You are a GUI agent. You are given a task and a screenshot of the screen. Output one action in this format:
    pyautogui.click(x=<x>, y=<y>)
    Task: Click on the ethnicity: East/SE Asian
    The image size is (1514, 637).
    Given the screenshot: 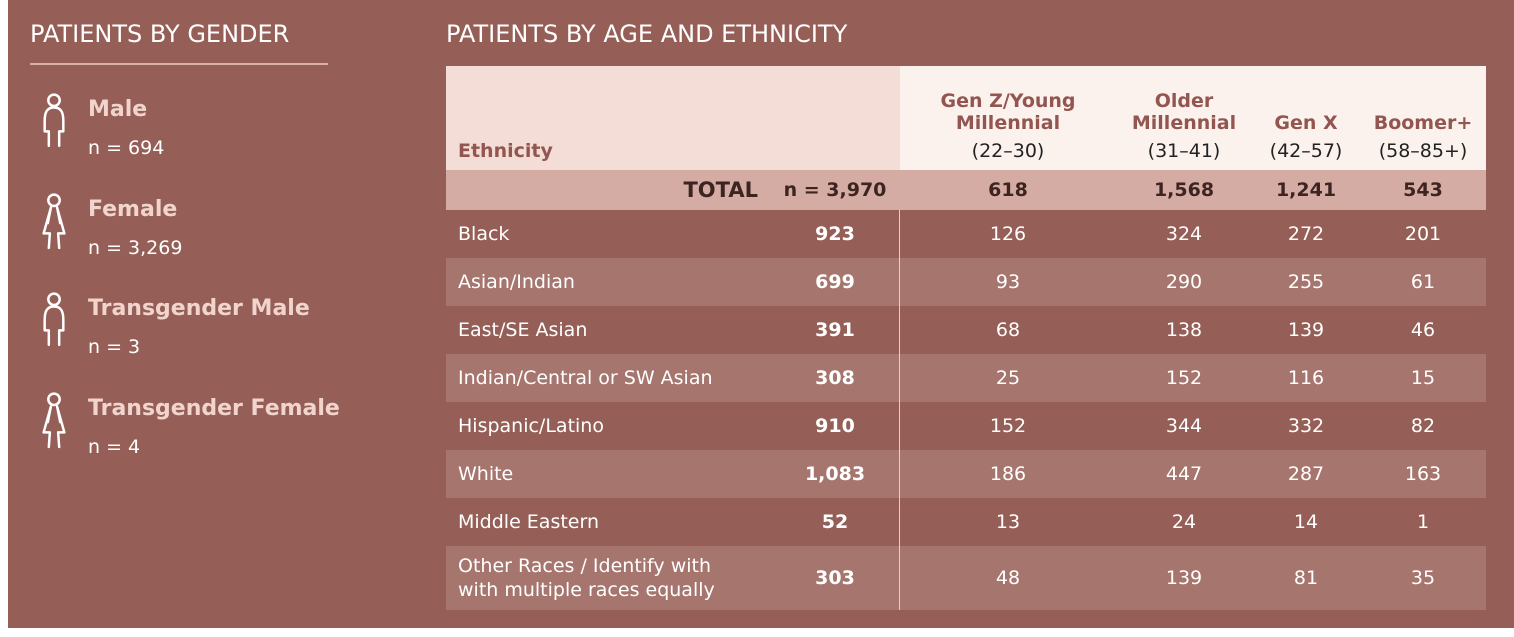 What is the action you would take?
    pyautogui.click(x=523, y=330)
    